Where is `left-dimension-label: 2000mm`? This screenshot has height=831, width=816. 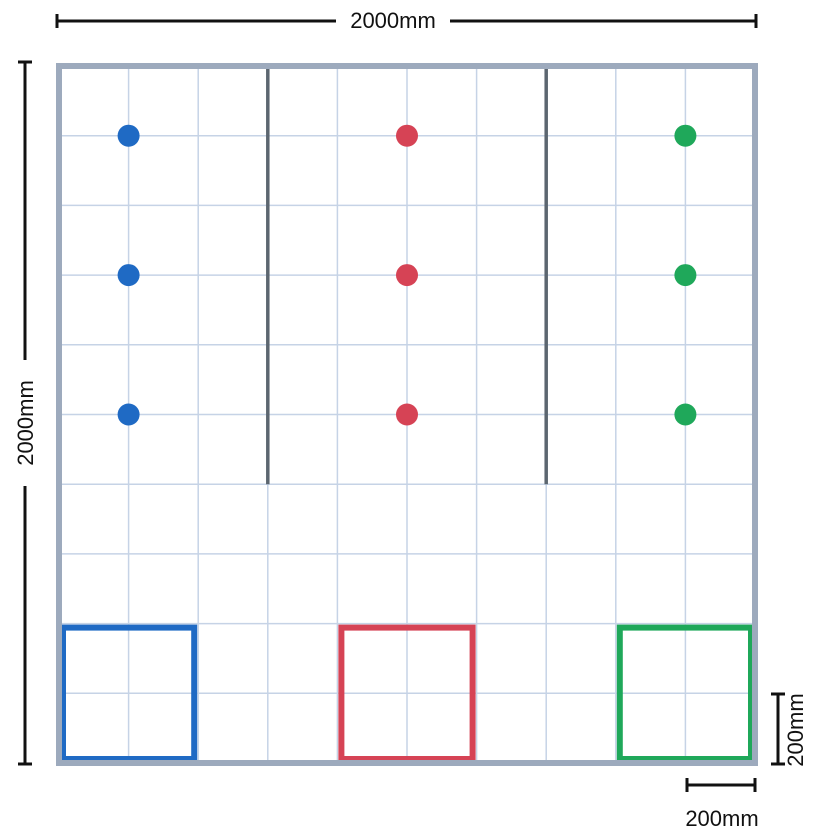 left-dimension-label: 2000mm is located at coordinates (25, 423).